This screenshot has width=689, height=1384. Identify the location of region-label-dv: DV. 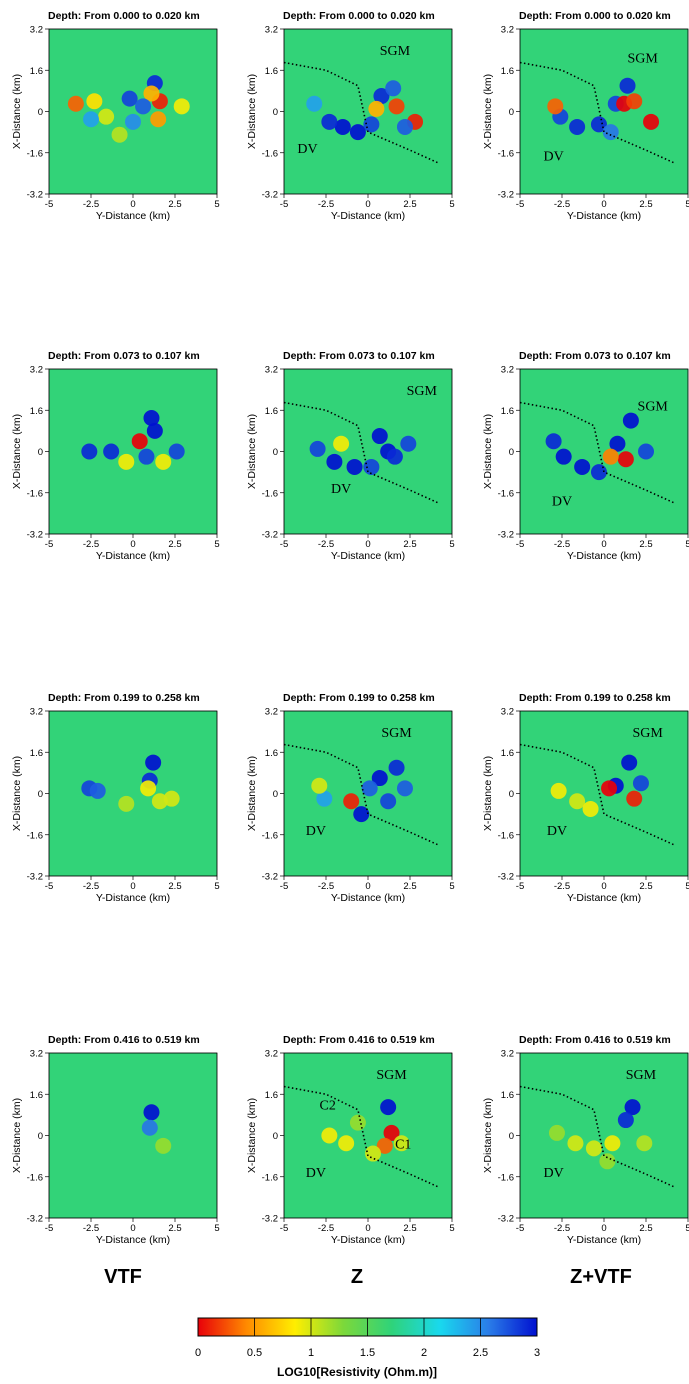
(553, 1173).